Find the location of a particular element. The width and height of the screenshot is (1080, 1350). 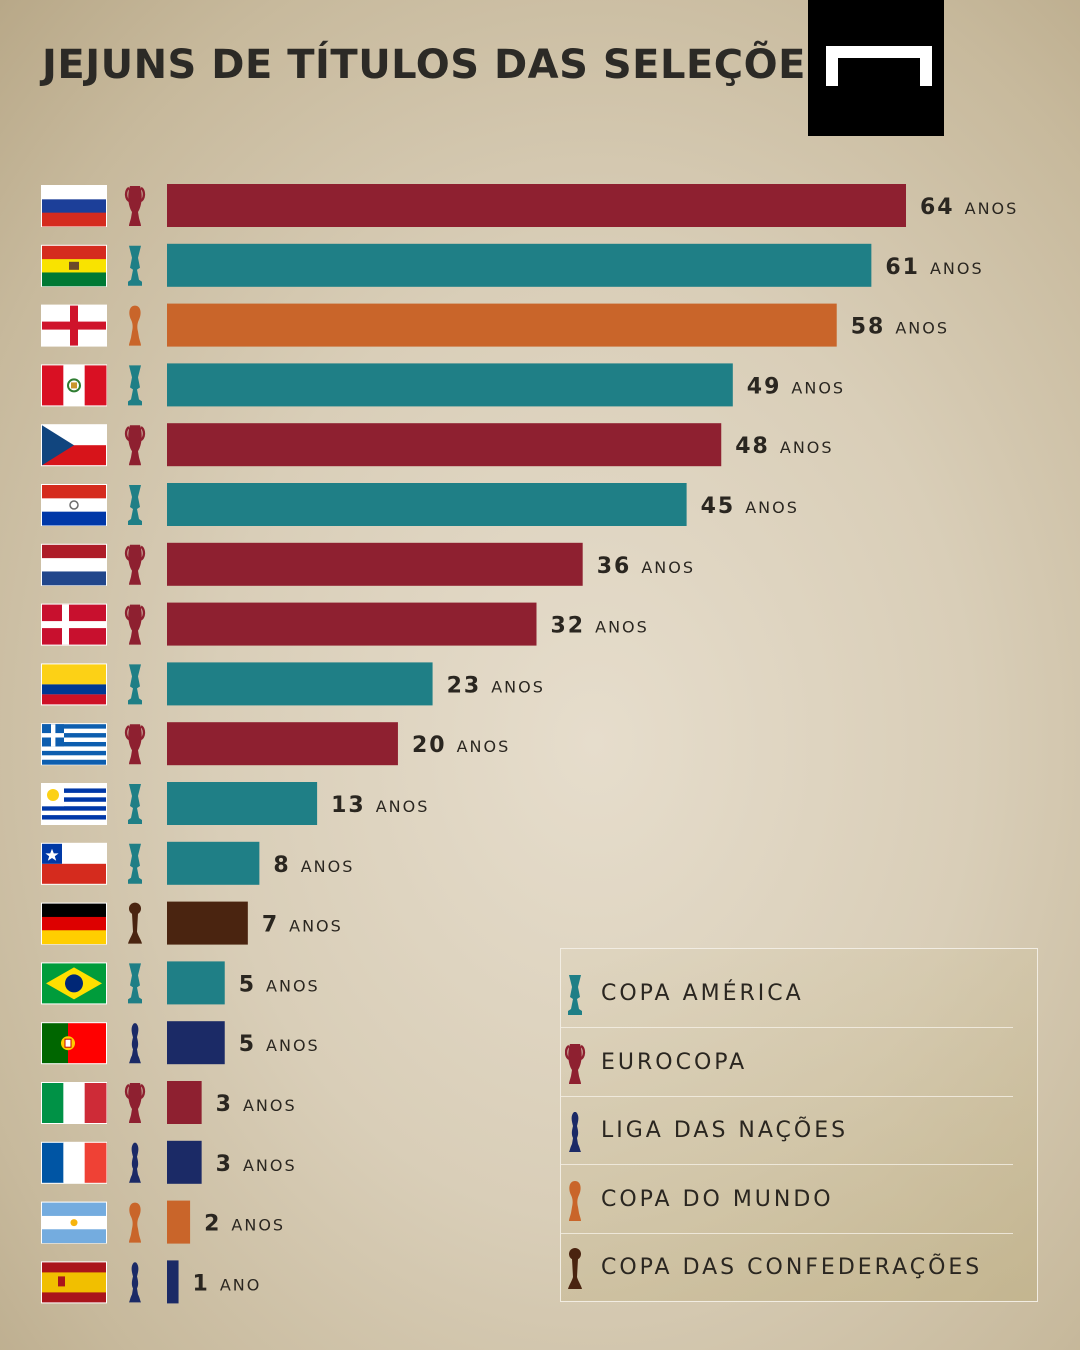

bar-czech-republic is located at coordinates (444, 445).